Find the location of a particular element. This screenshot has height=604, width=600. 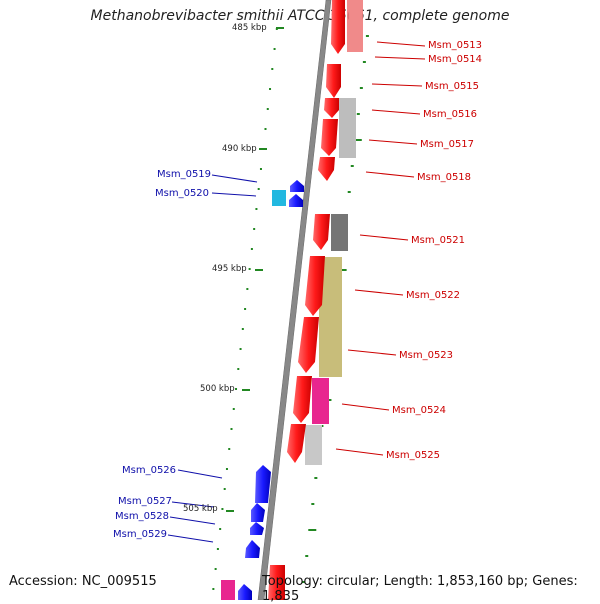

gene-label: Msm_0520 is located at coordinates (182, 193).